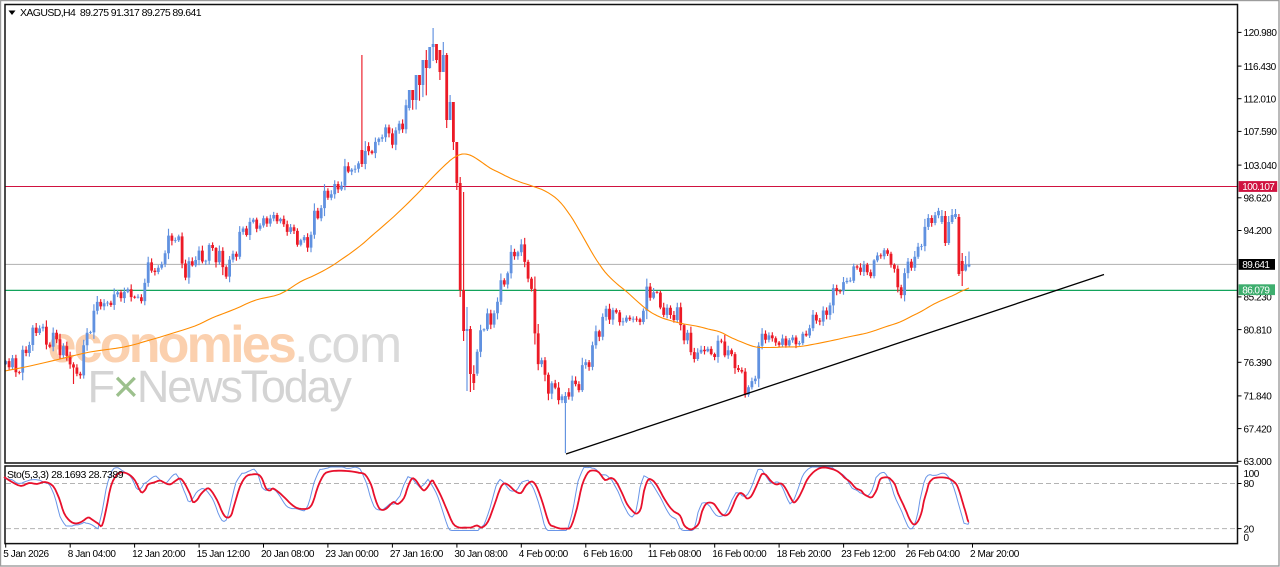 This screenshot has height=567, width=1280. Describe the element at coordinates (92, 554) in the screenshot. I see `svg-text: 8 Jan 04:00` at that location.